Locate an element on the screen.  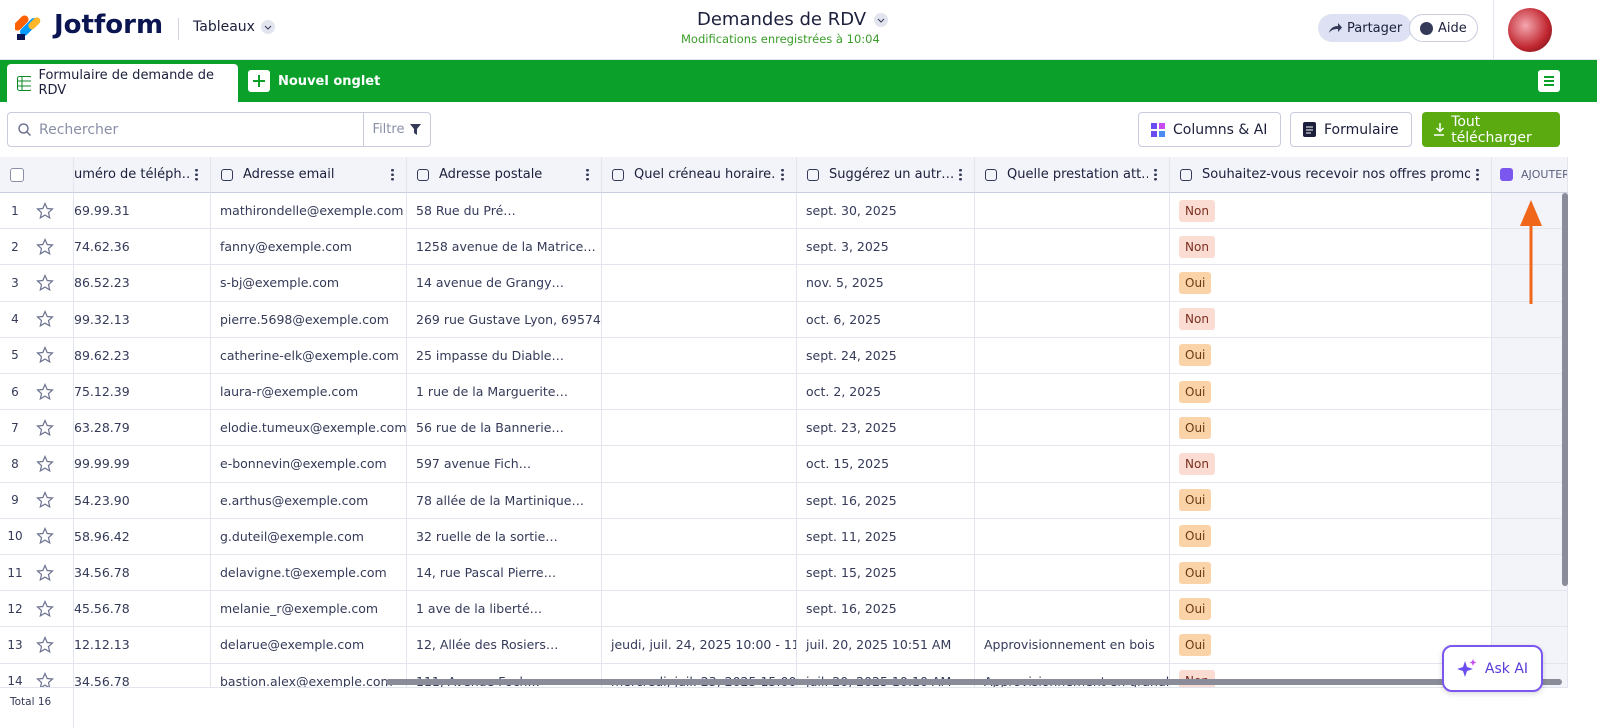
cell: sept. 3, 2025 is located at coordinates (886, 247).